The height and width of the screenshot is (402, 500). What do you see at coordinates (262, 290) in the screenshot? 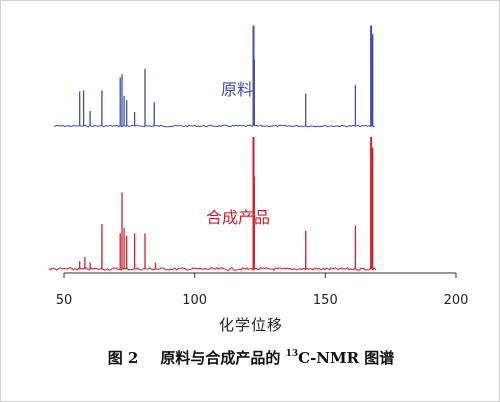
I see `x-axis-ticks: 50 100 150 200` at bounding box center [262, 290].